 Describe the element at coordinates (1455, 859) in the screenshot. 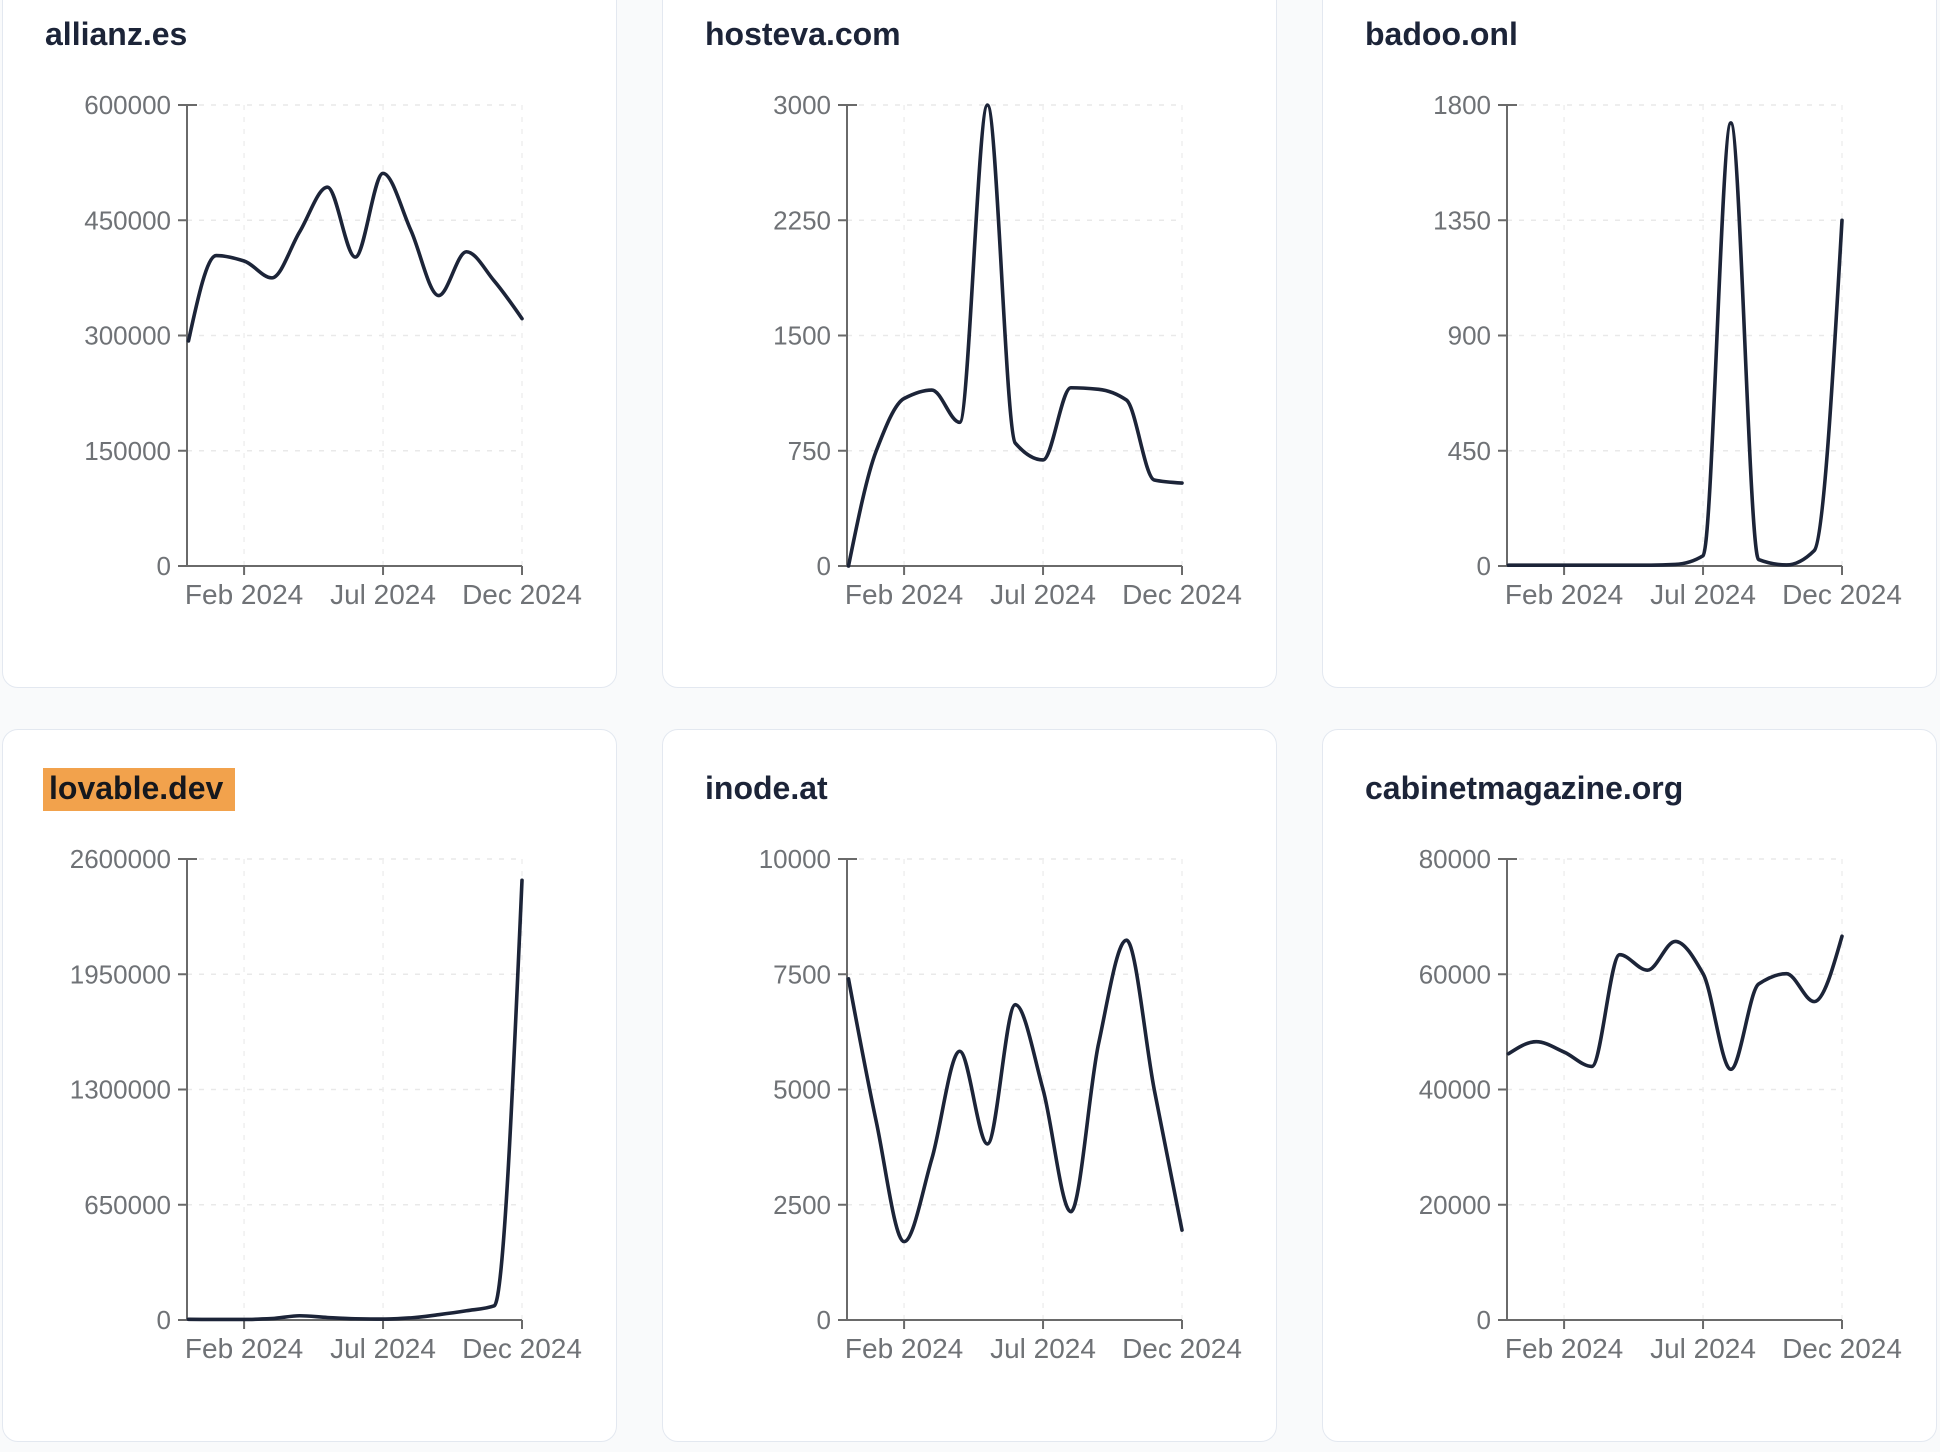

I see `y-tick-label: 80000` at that location.